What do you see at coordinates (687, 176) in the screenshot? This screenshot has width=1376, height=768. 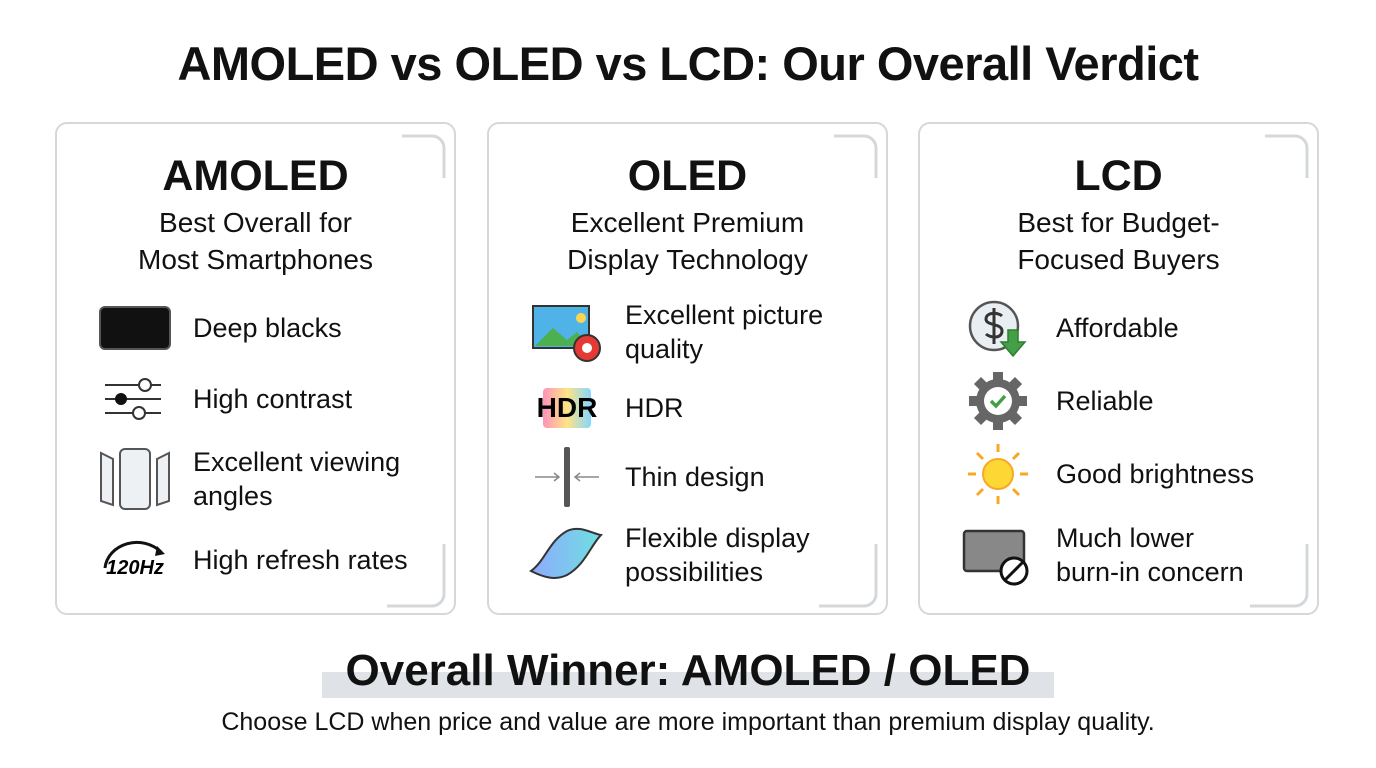 I see `card-title: OLED` at bounding box center [687, 176].